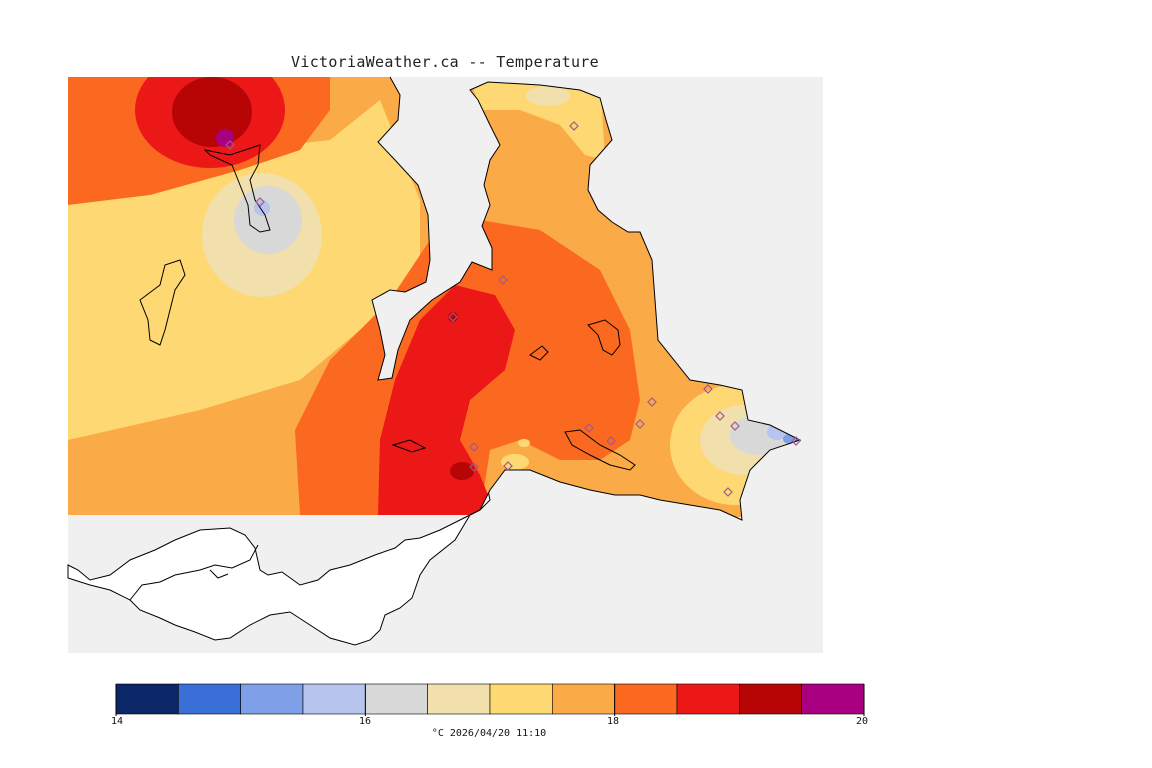  I want to click on colorbar-legend, so click(490, 699).